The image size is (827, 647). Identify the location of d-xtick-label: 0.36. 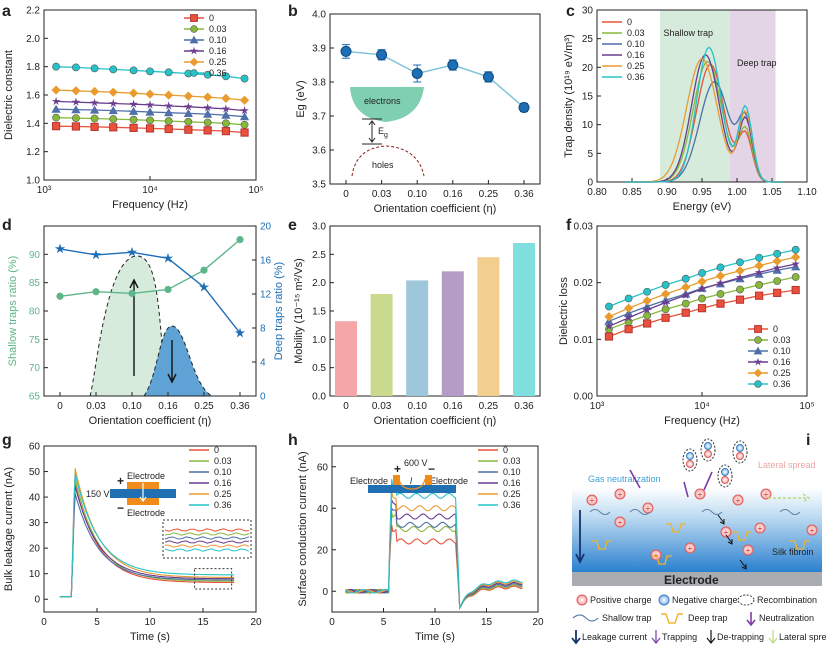
(240, 406).